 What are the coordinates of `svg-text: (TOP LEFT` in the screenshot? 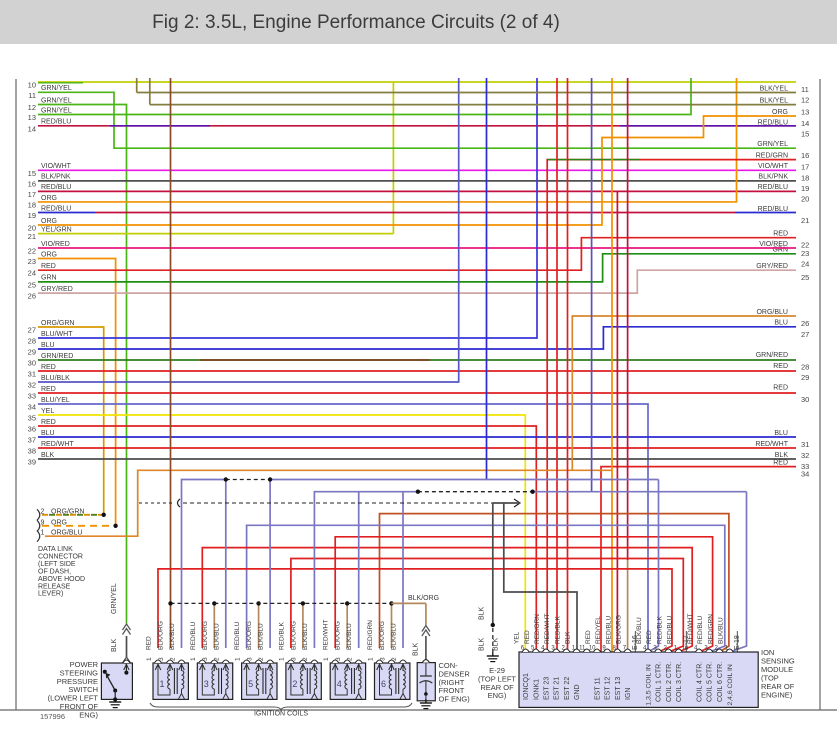 It's located at (497, 678).